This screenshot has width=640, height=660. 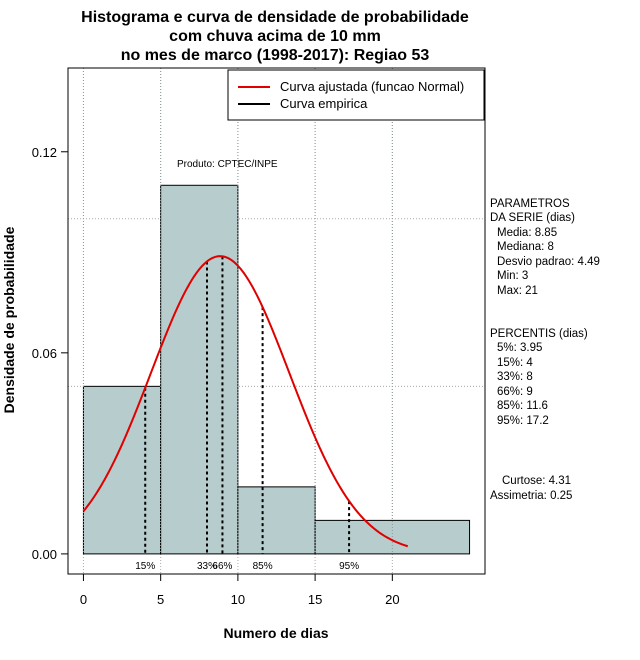 I want to click on x-tick-label-4: 20, so click(x=392, y=599).